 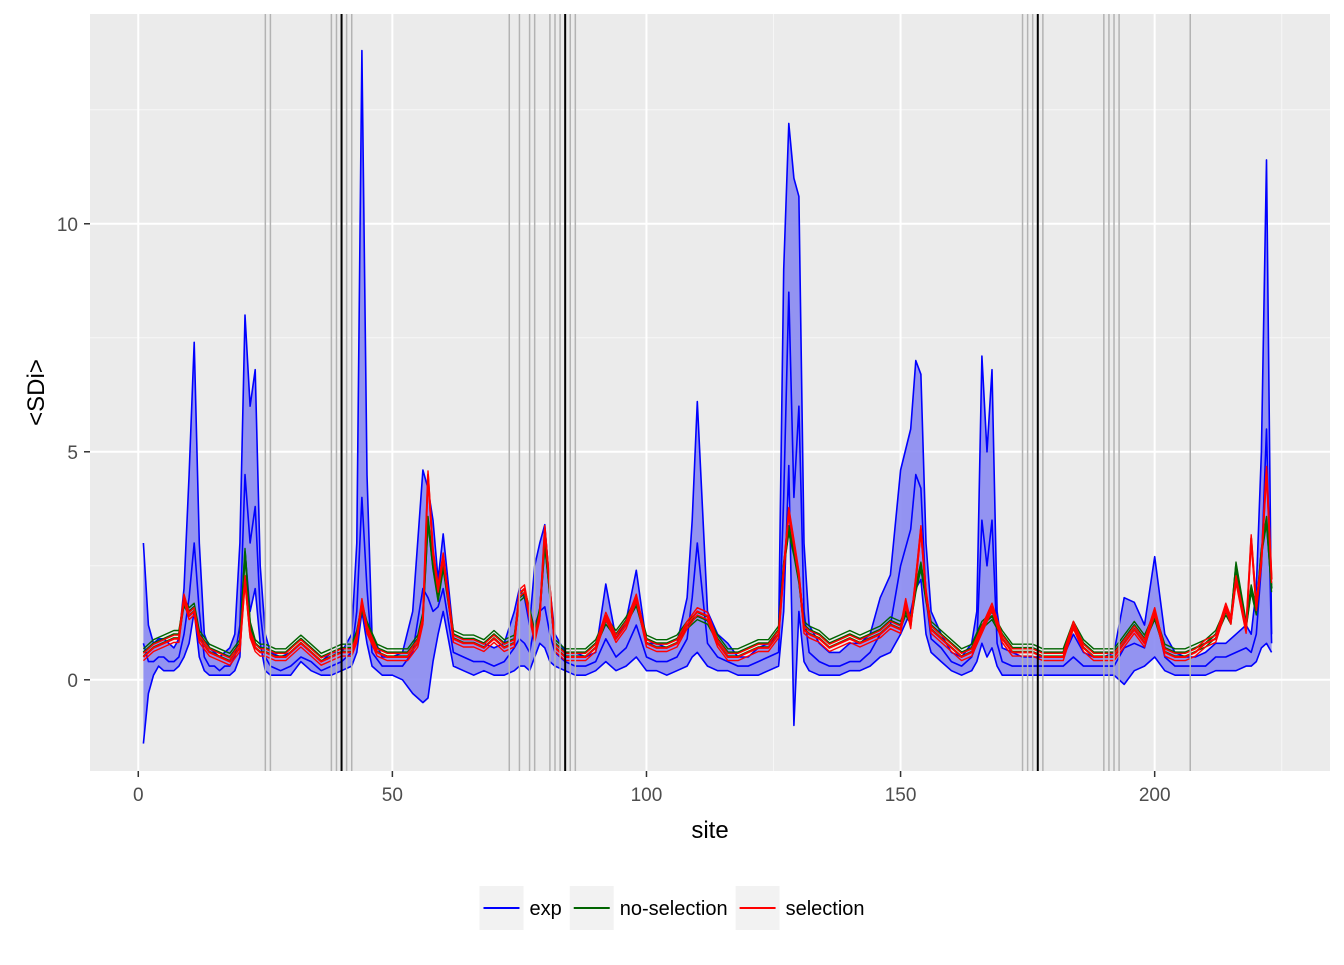 I want to click on legend-label: no-selection, so click(x=674, y=909).